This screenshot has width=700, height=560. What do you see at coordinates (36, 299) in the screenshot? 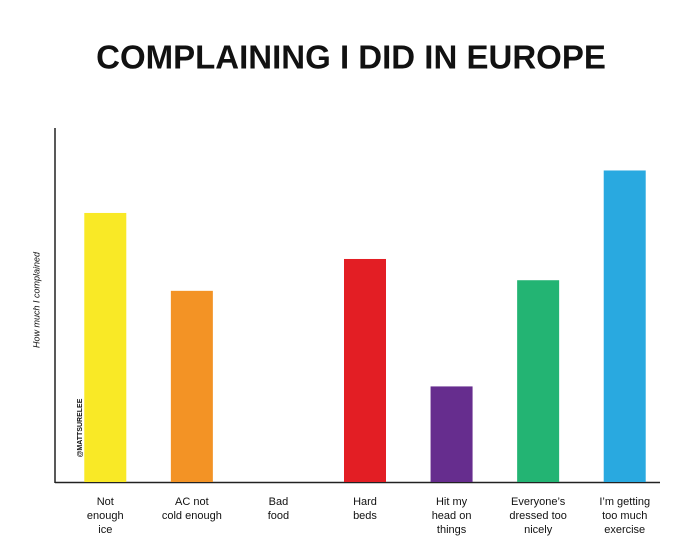
I see `y-axis-label: How much I complained` at bounding box center [36, 299].